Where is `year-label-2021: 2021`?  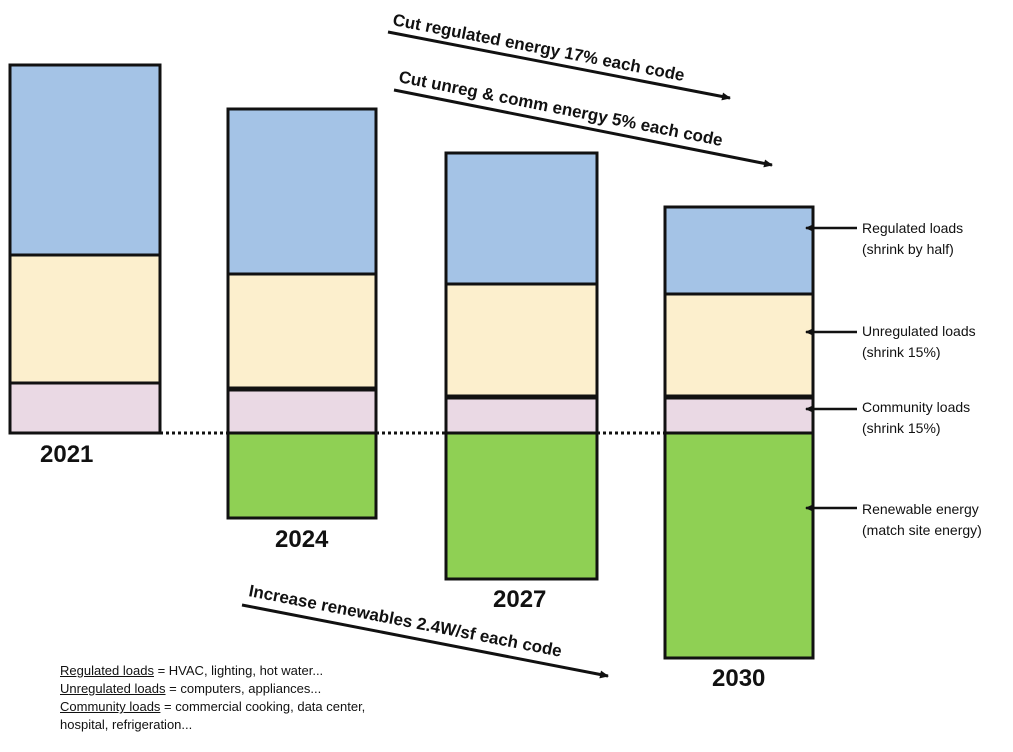
year-label-2021: 2021 is located at coordinates (66, 454).